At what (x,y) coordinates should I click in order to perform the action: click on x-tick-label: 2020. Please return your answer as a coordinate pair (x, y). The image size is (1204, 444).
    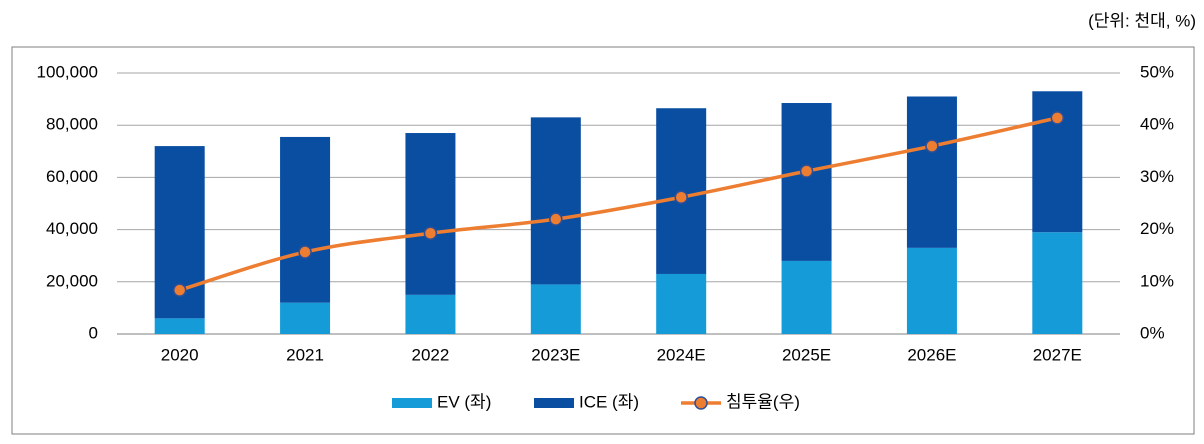
    Looking at the image, I should click on (180, 354).